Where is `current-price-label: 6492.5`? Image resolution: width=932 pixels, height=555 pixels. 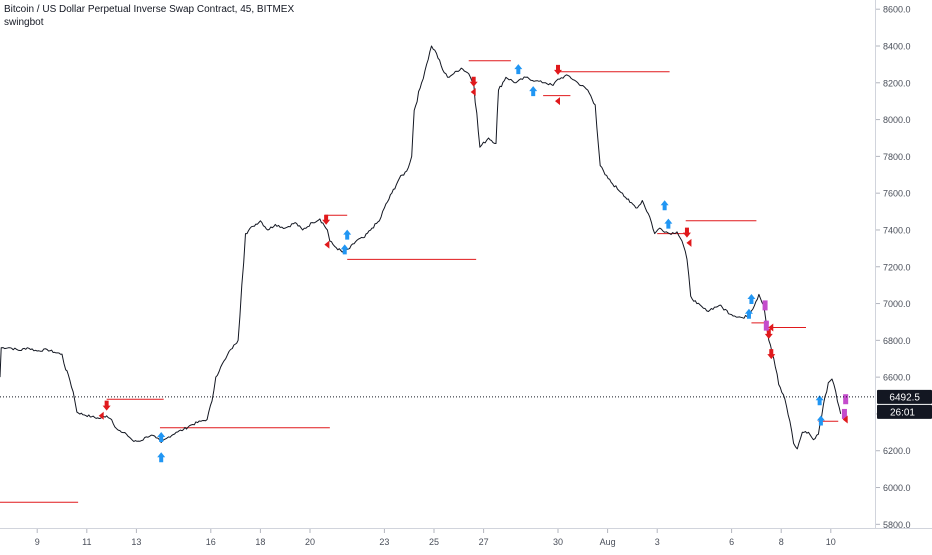
current-price-label: 6492.5 is located at coordinates (904, 396).